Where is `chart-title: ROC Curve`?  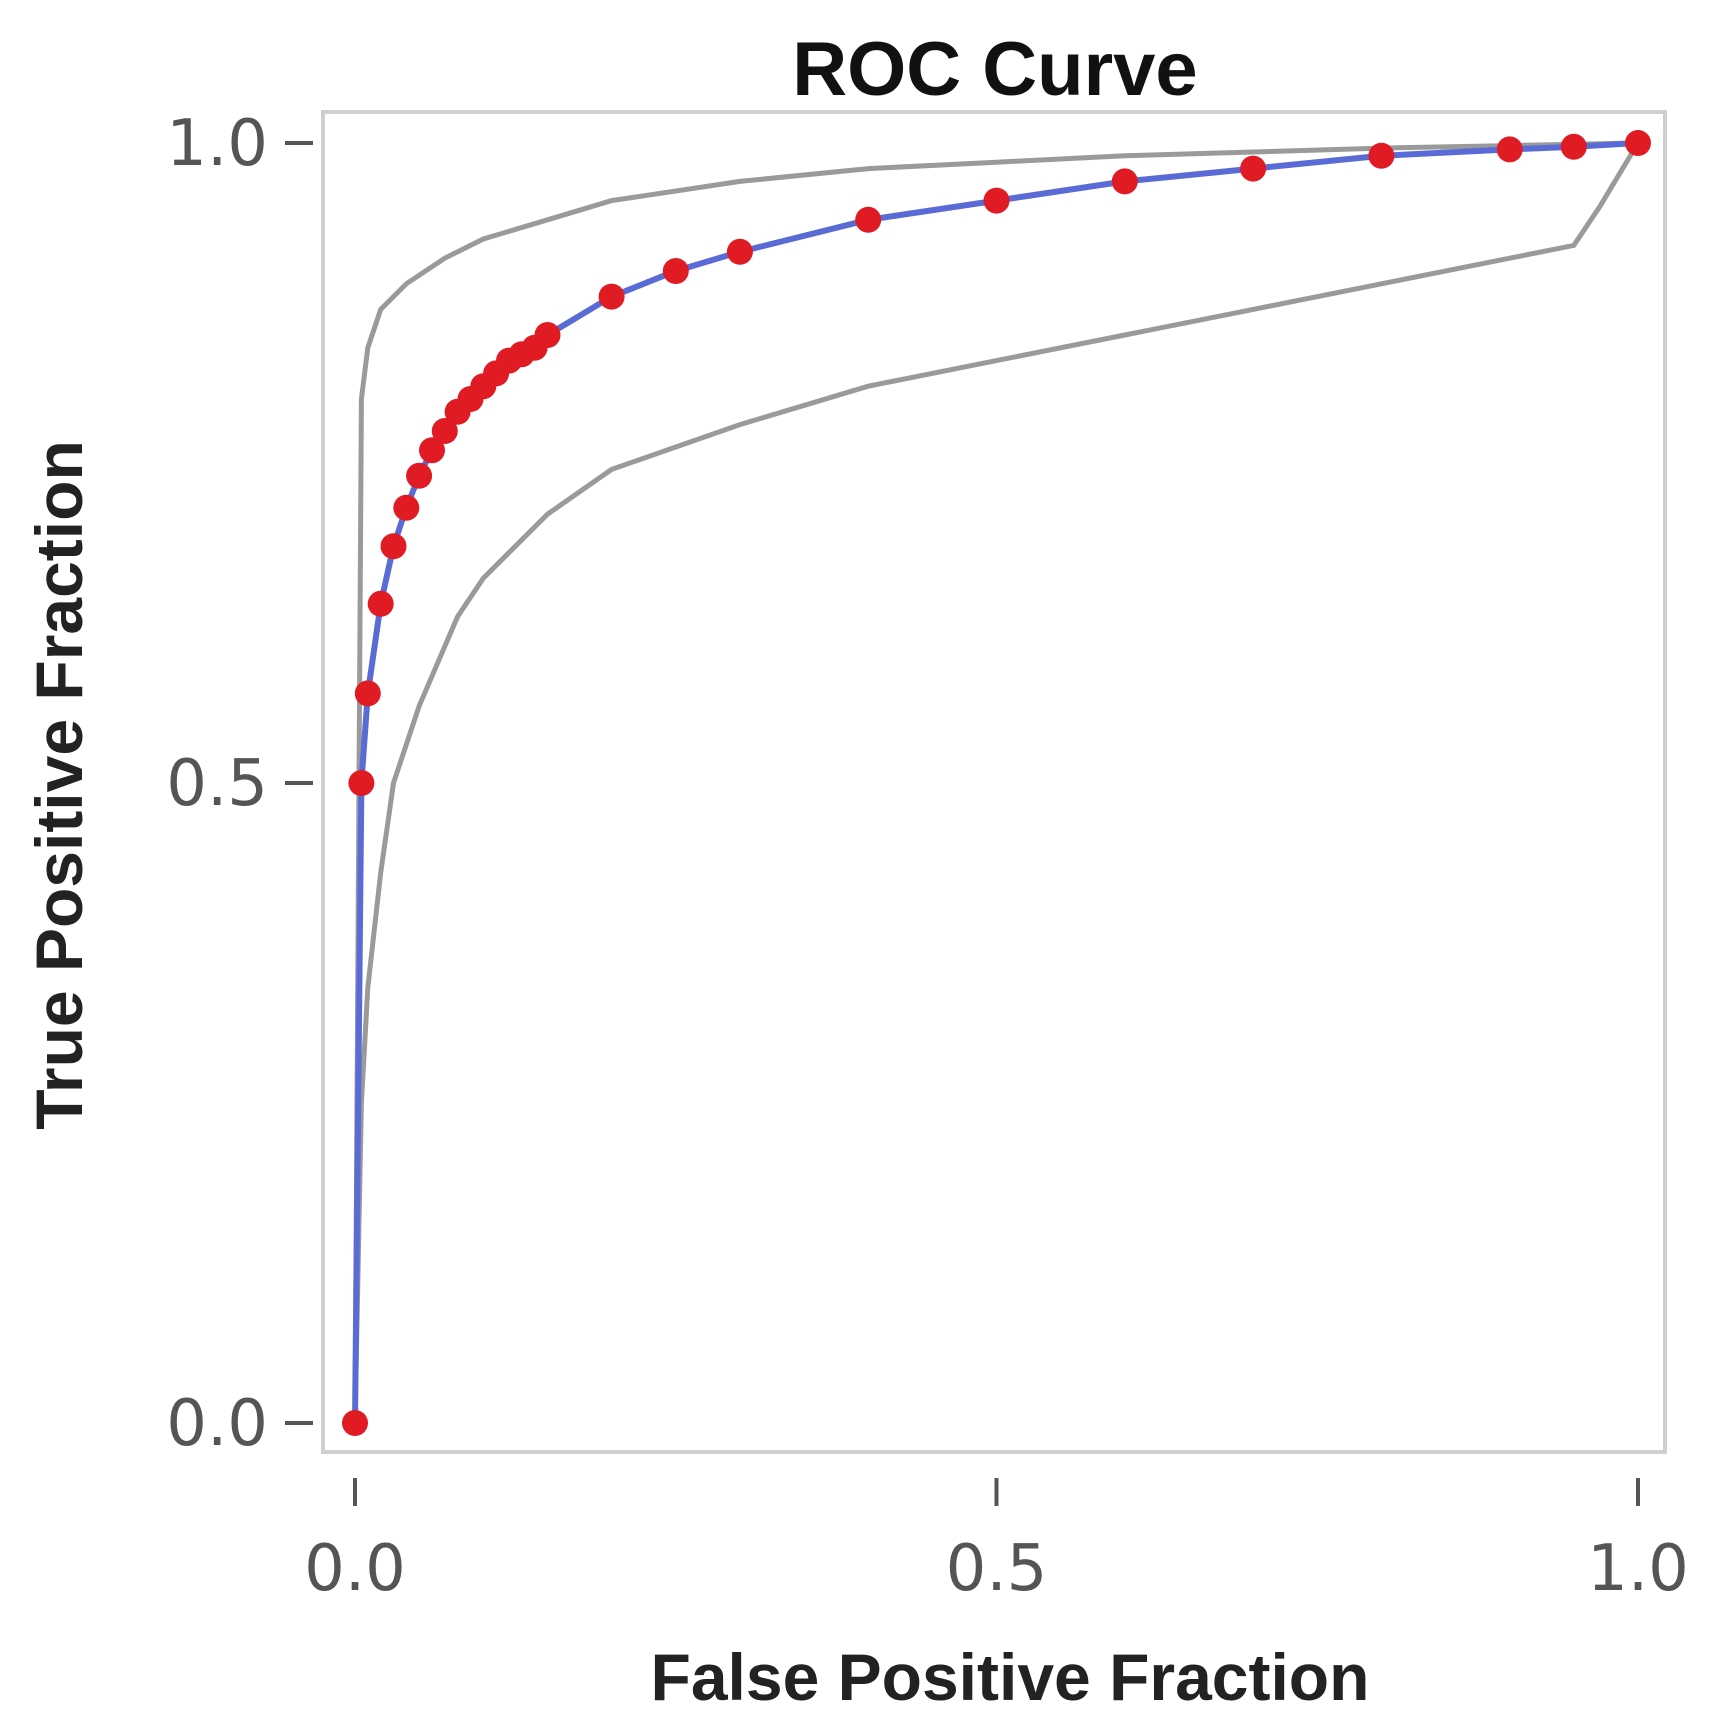 chart-title: ROC Curve is located at coordinates (994, 69).